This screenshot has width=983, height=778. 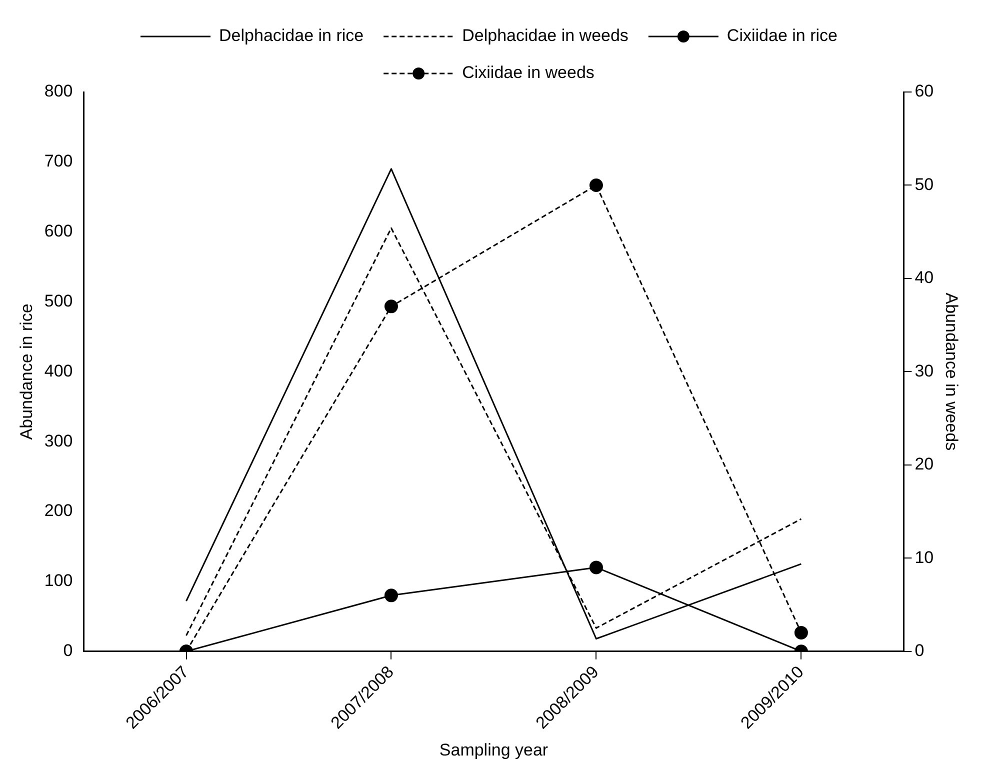 I want to click on y2-tick-label: 50, so click(x=924, y=184).